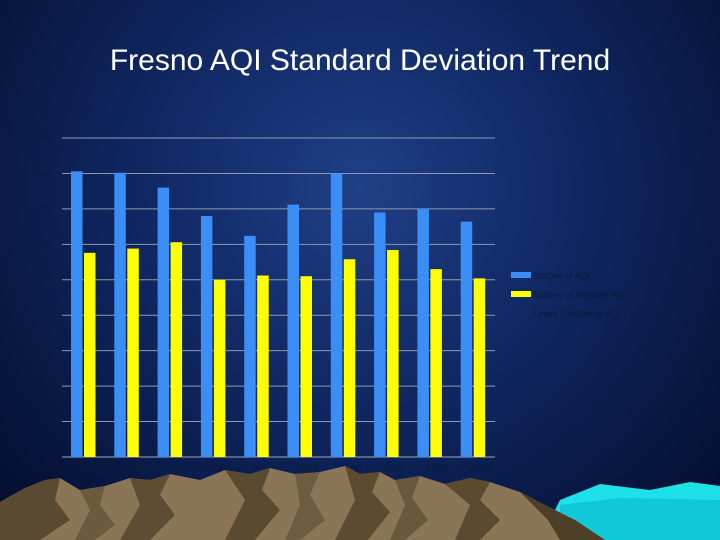  What do you see at coordinates (47, 299) in the screenshot?
I see `y-axis-ticks: 0 5 10 15 20 25 30 35 40 45` at bounding box center [47, 299].